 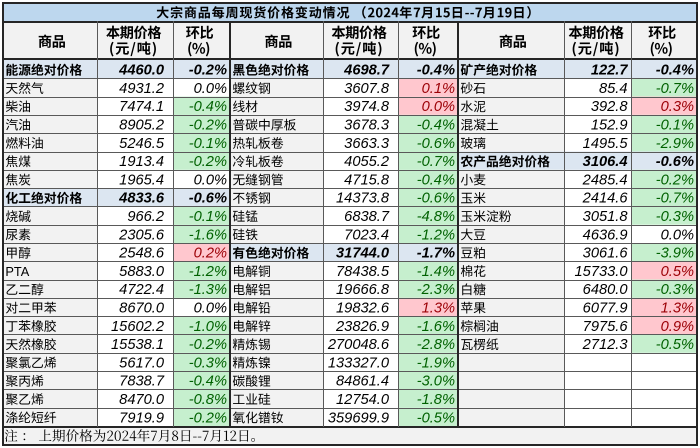 I want to click on svg-text: 3663.3, so click(x=367, y=144).